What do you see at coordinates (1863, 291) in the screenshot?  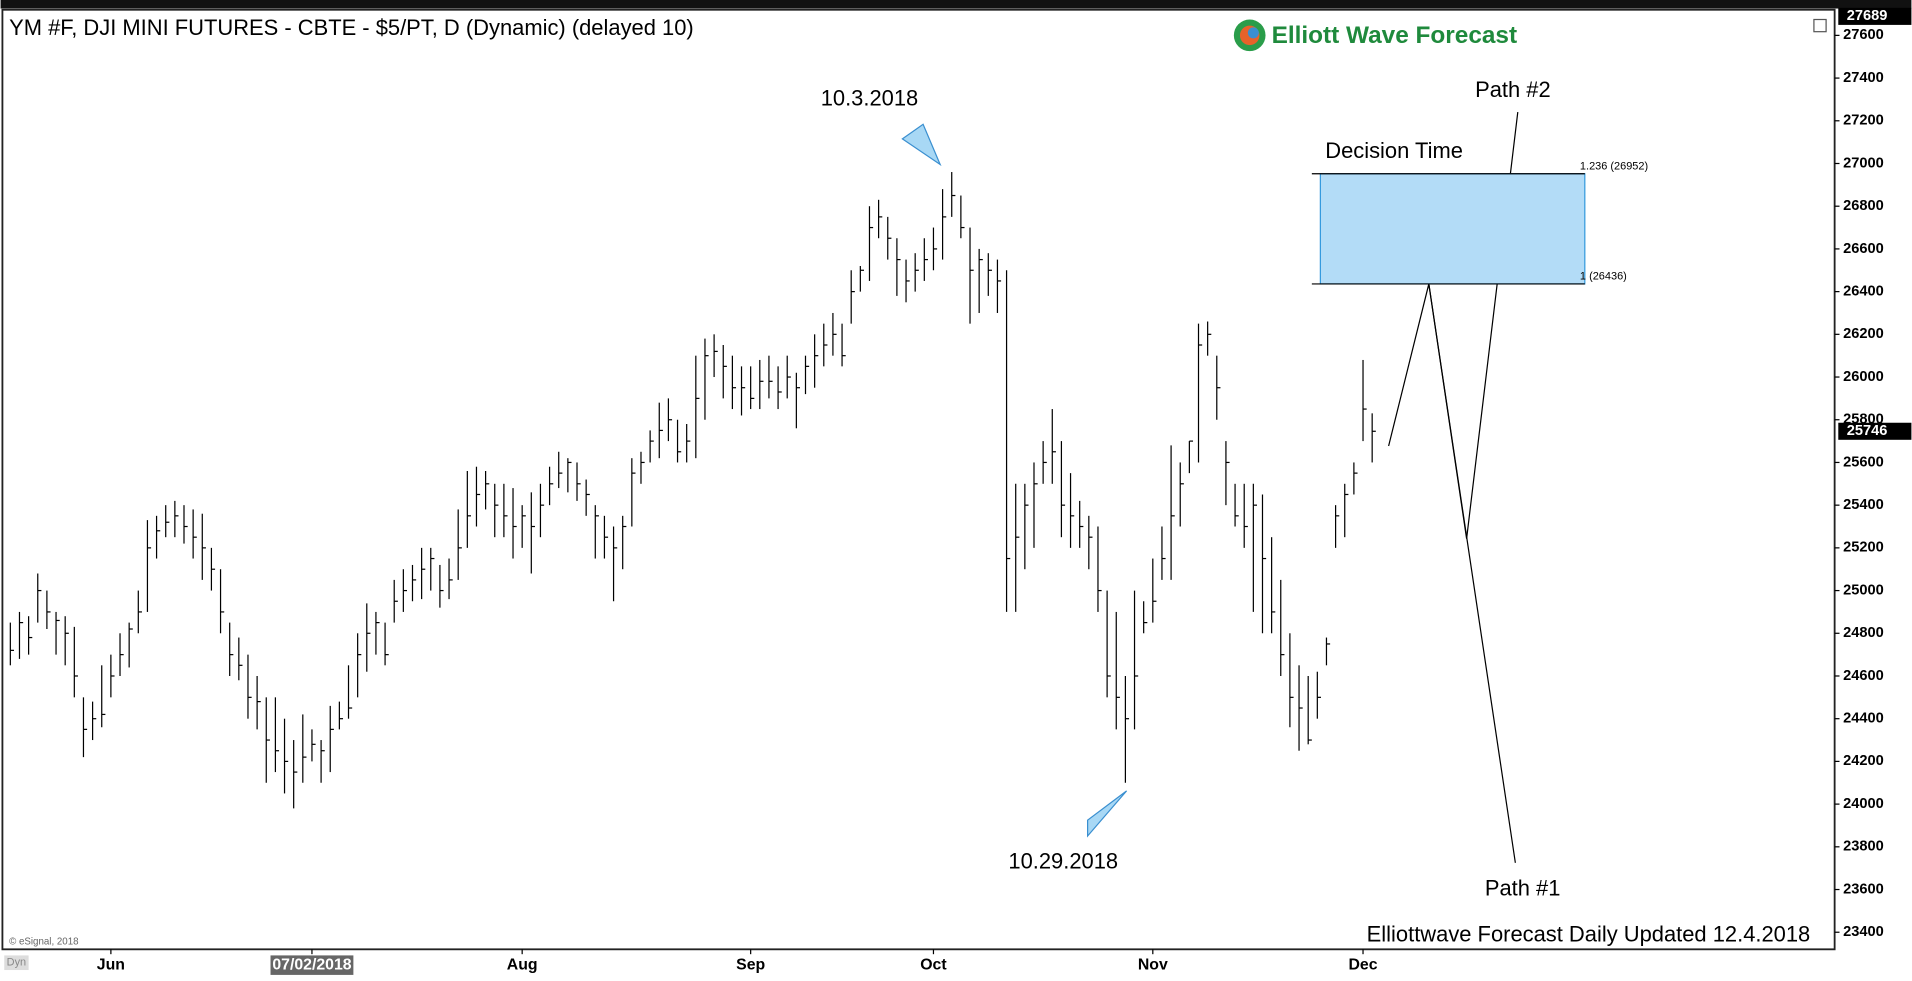 I see `y-tick-label: 26400` at bounding box center [1863, 291].